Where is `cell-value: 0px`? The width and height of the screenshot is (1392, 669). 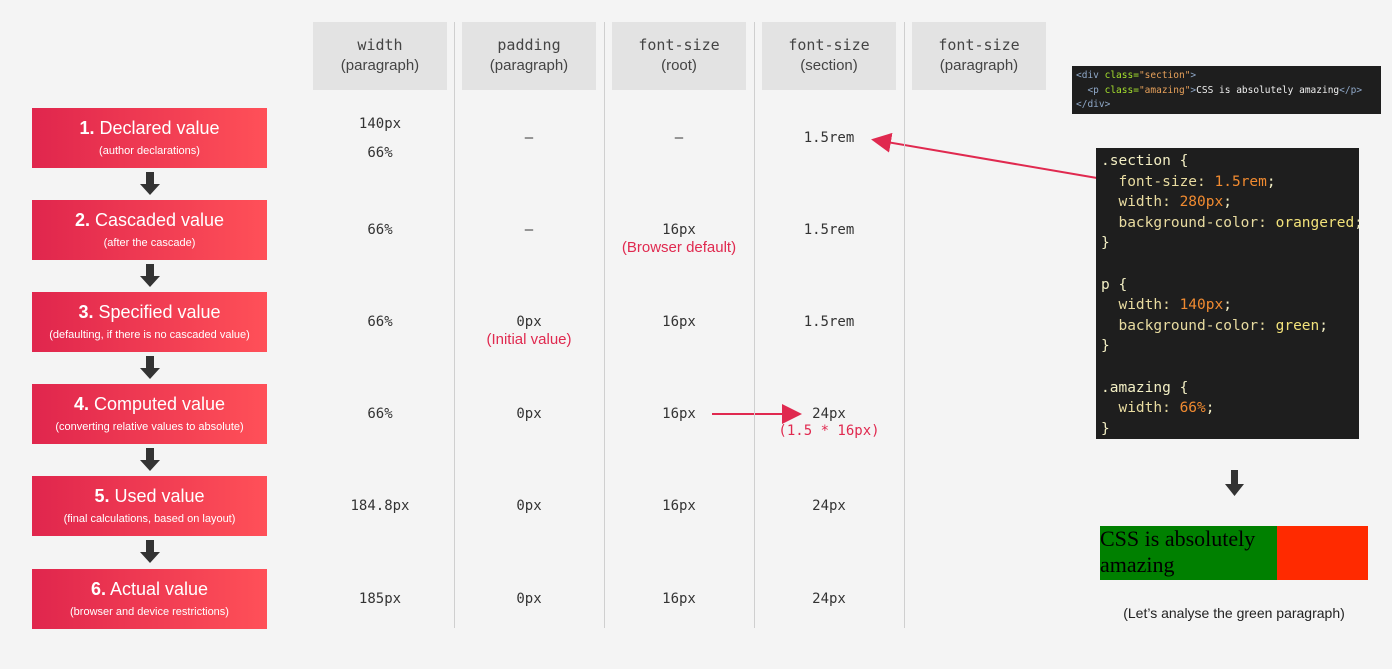
cell-value: 0px is located at coordinates (529, 599).